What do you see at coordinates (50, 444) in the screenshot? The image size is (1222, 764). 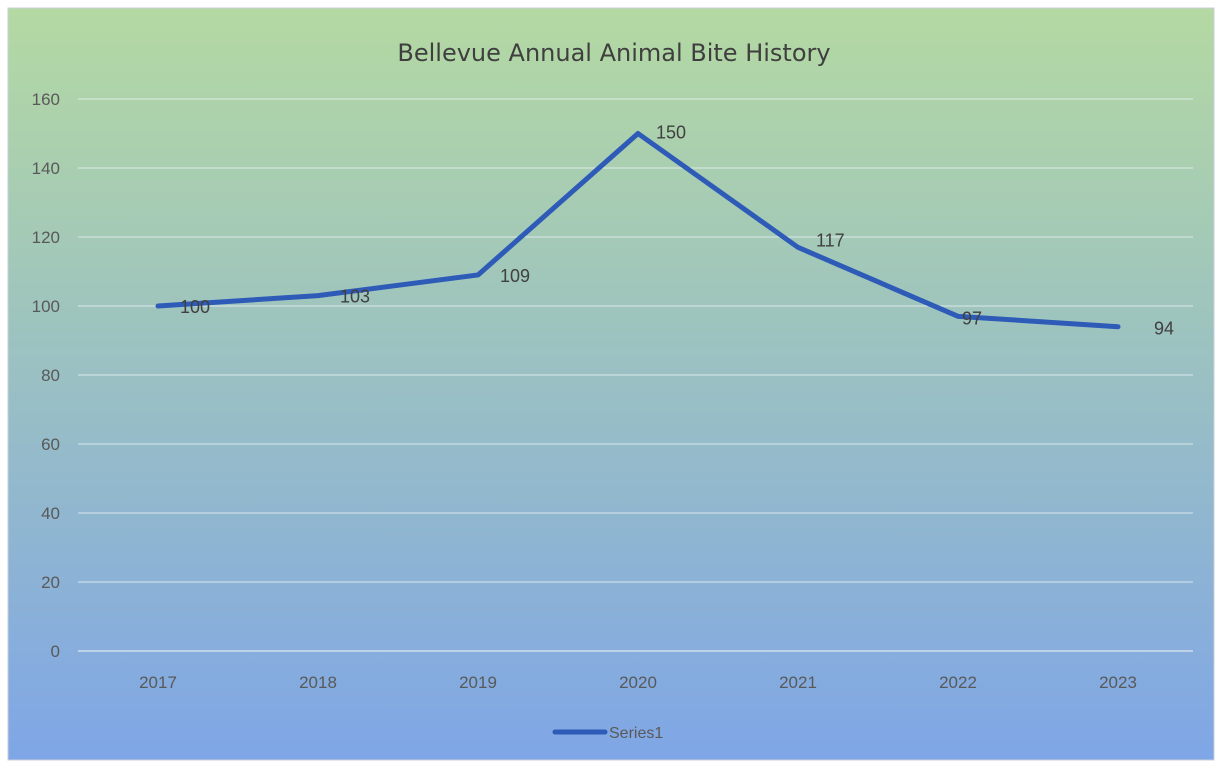 I see `y-tick-label: 60` at bounding box center [50, 444].